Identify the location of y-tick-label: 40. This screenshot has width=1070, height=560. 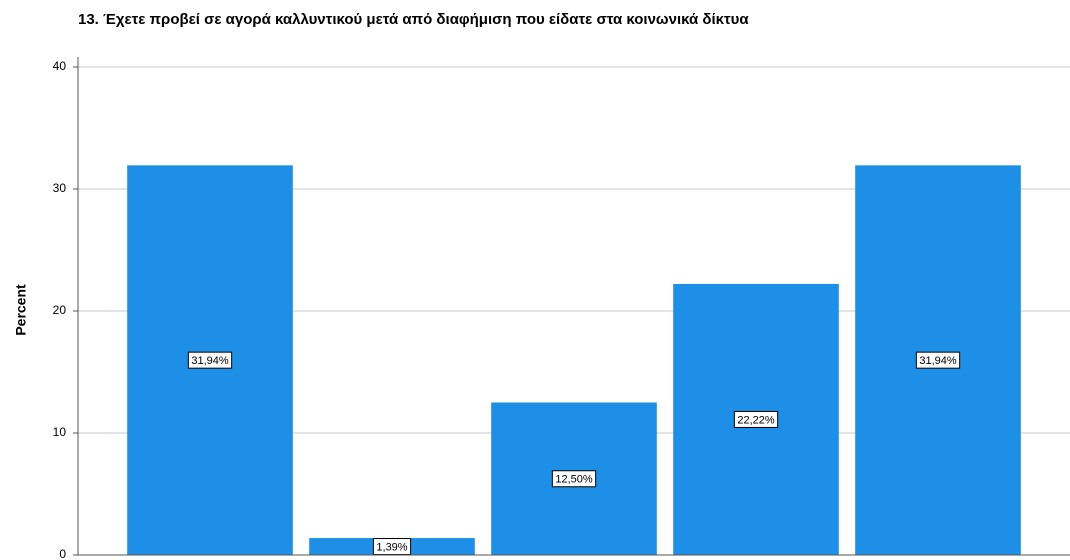
(60, 66).